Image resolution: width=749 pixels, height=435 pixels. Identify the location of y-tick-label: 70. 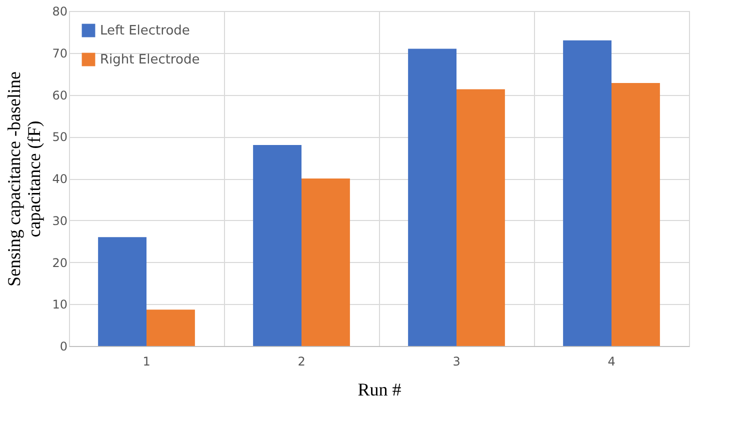
(60, 53).